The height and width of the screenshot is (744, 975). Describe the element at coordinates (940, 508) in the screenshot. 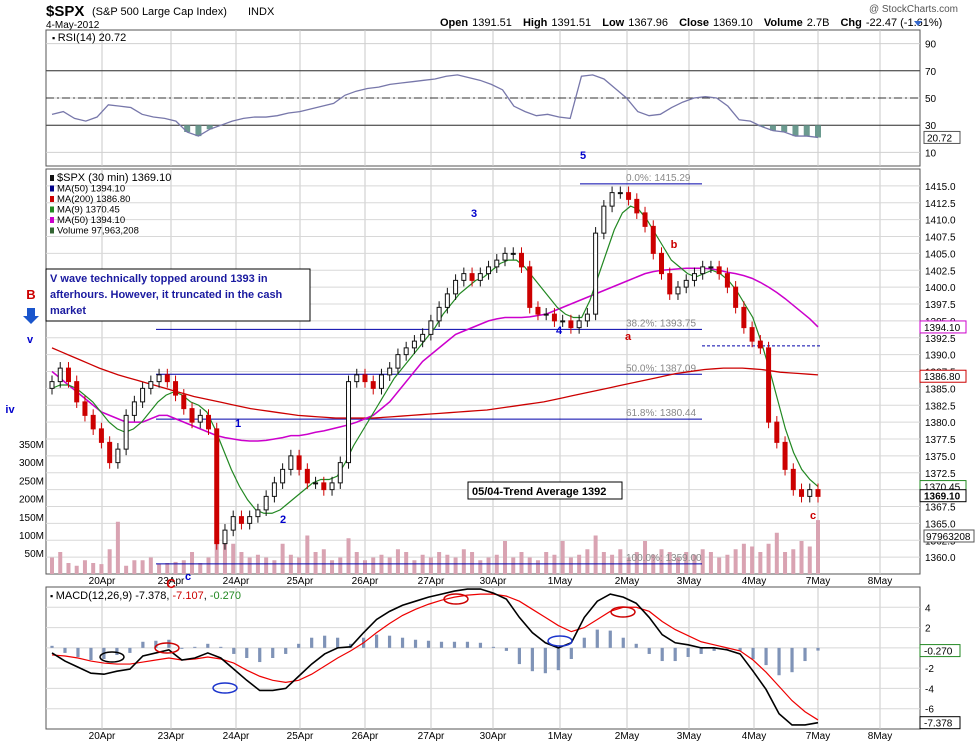

I see `price-tick-label: 1367.5` at that location.